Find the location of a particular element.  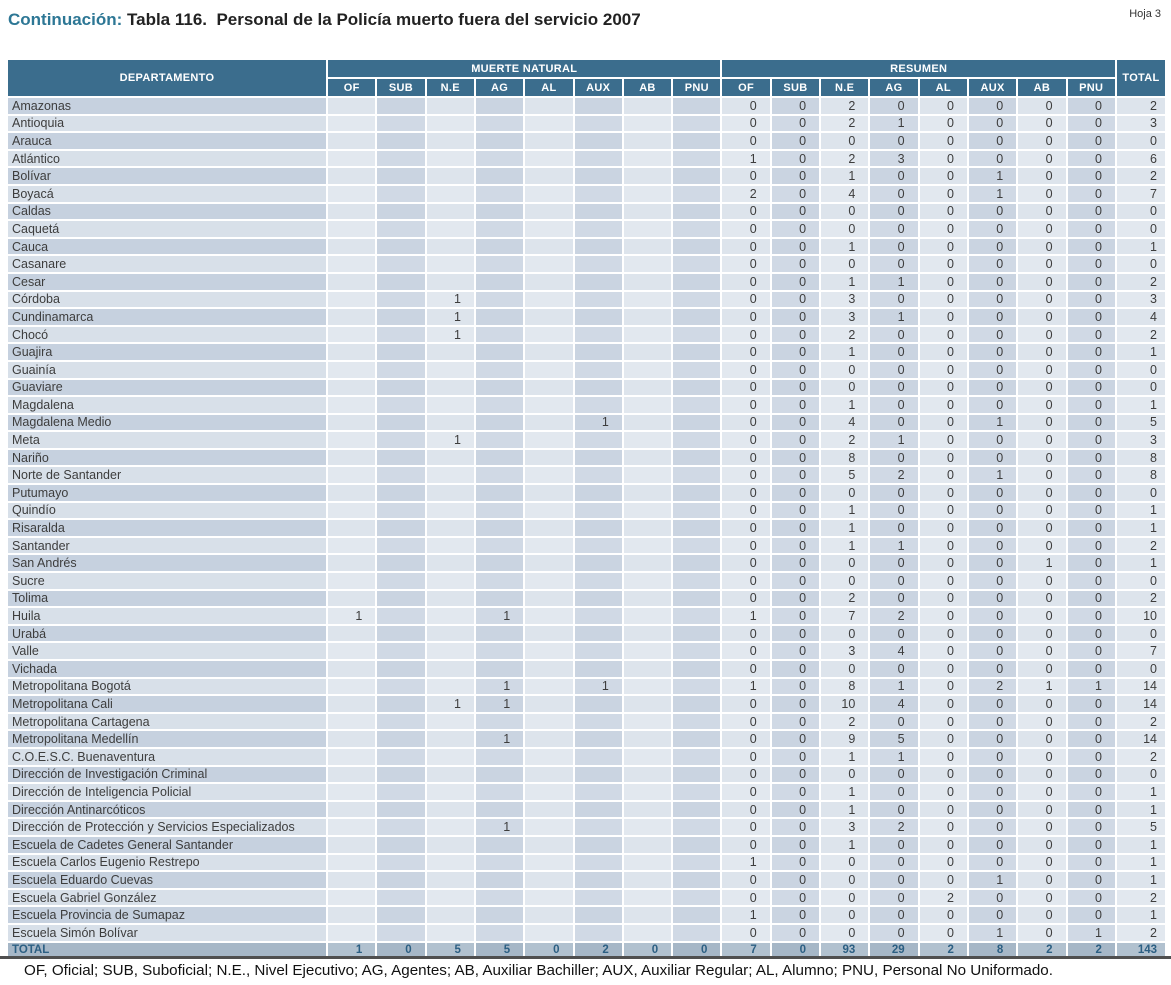

department-cell: Cauca is located at coordinates (168, 247).